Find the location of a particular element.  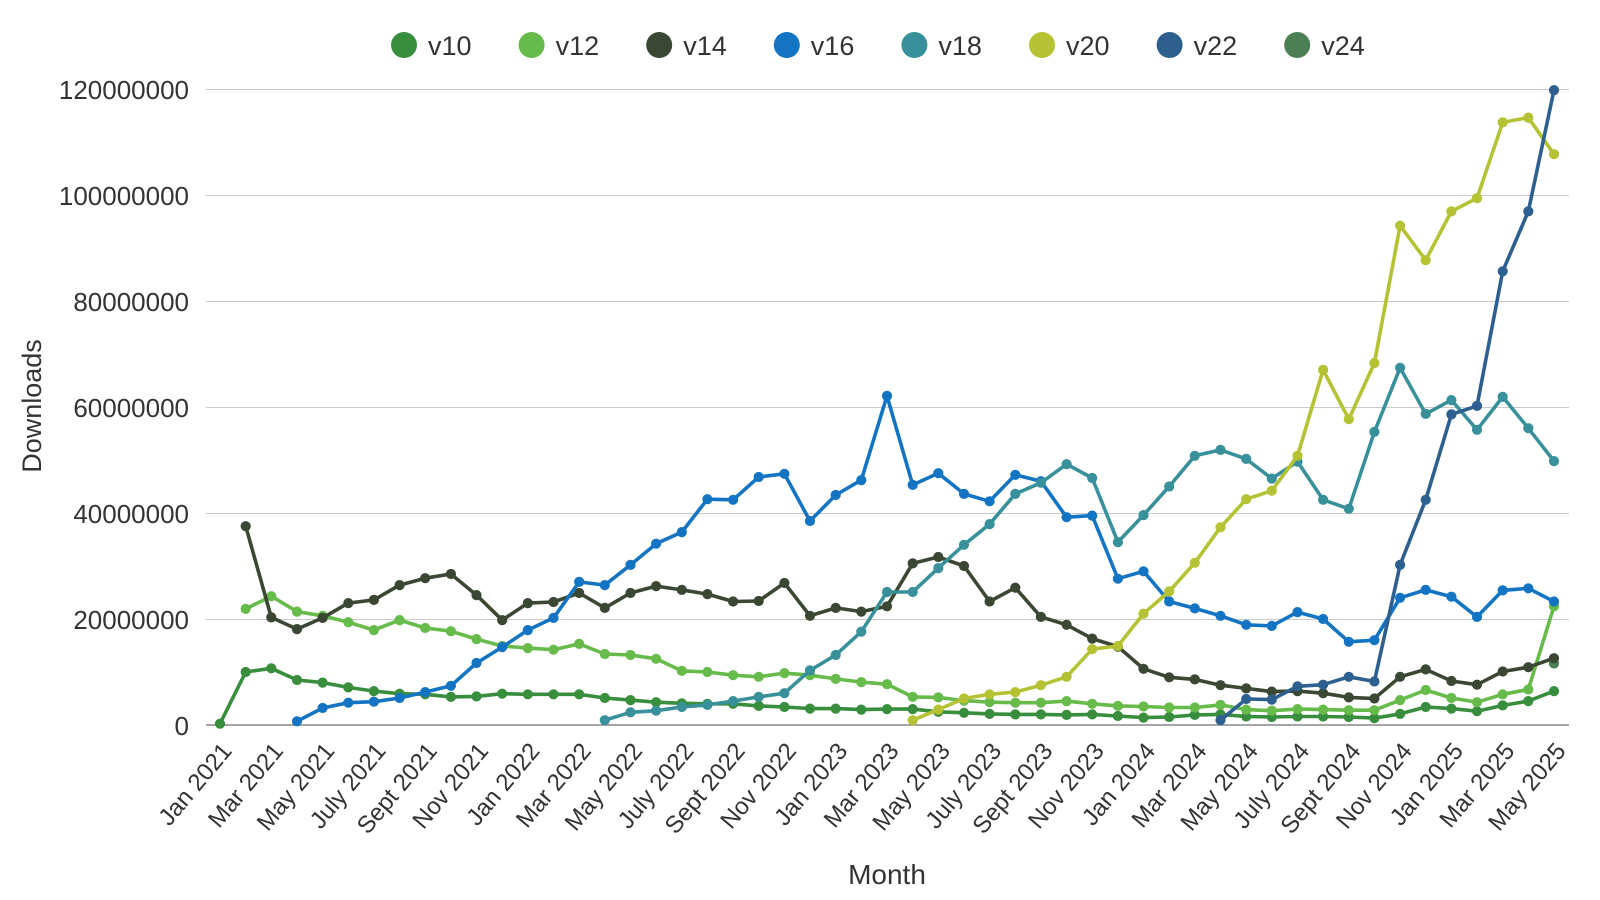

svg-text: v16 is located at coordinates (833, 46).